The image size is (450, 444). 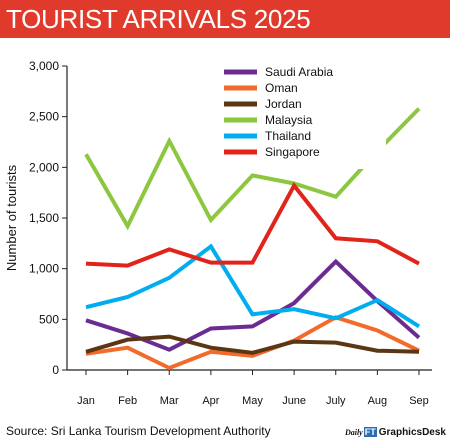 I want to click on x-tick-label: May, so click(x=252, y=401).